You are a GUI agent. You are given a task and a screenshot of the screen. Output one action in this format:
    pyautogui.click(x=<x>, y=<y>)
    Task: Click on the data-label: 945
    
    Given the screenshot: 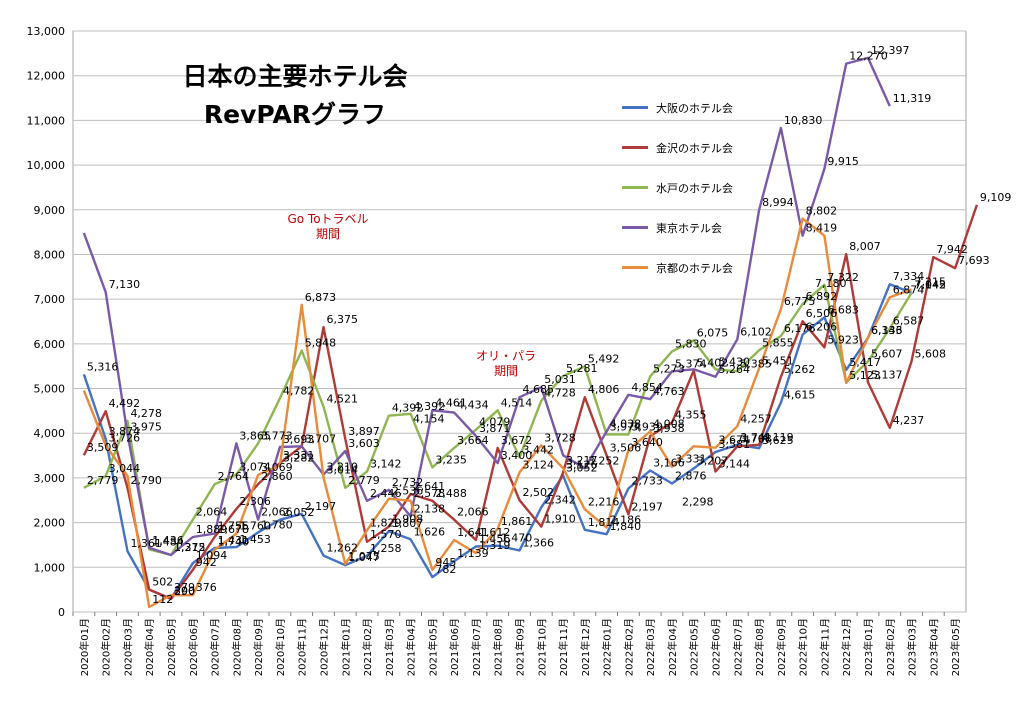 What is the action you would take?
    pyautogui.click(x=445, y=562)
    